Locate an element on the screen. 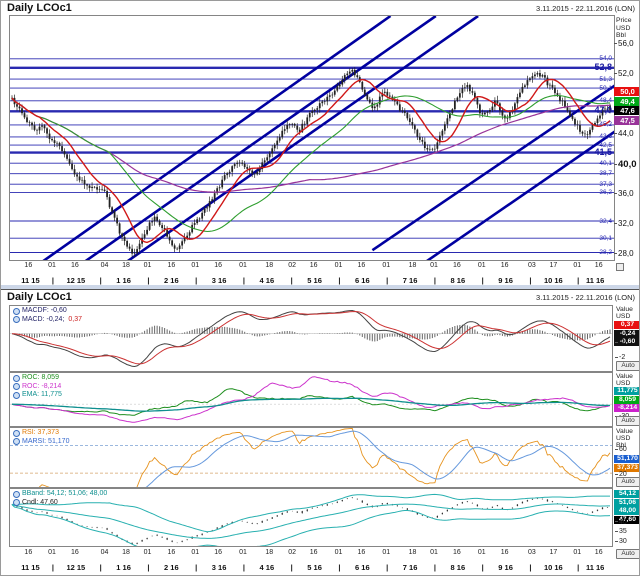  value-badge: -0,24 is located at coordinates (626, 333).